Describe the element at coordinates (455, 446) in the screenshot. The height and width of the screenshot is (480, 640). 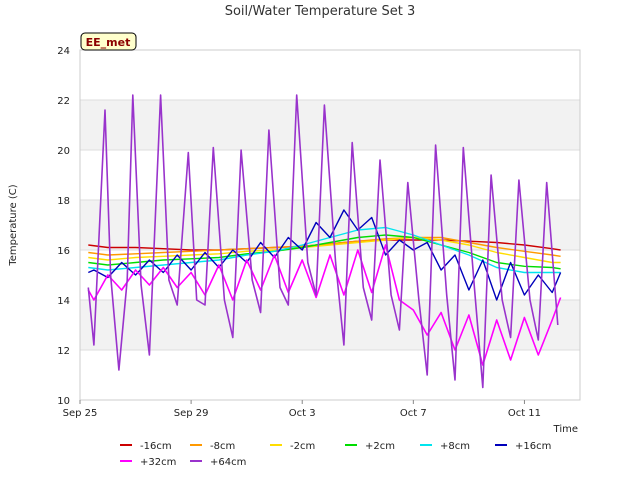
I see `legend-label: +8cm` at that location.